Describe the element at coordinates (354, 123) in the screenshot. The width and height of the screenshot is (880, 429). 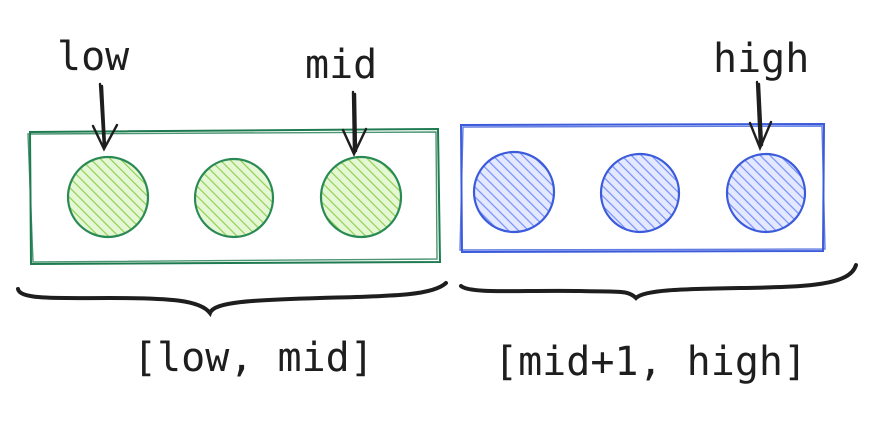
I see `mid-arrow` at that location.